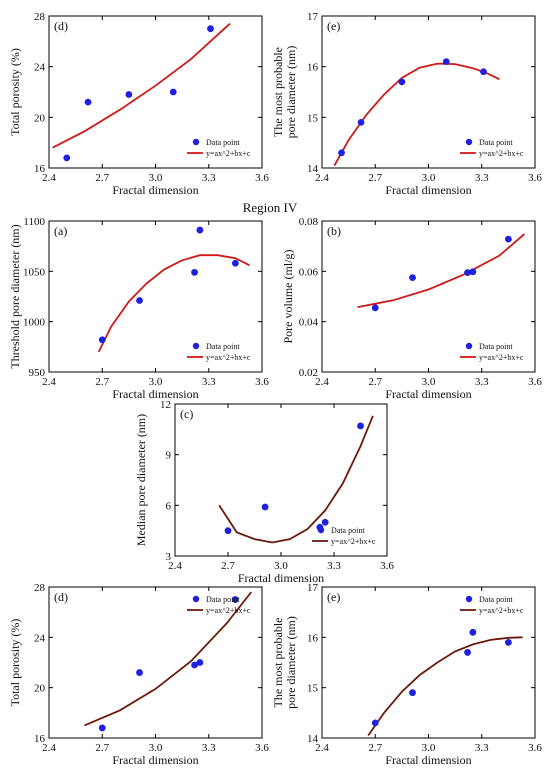 This screenshot has width=550, height=772. I want to click on panel-label: (b), so click(334, 231).